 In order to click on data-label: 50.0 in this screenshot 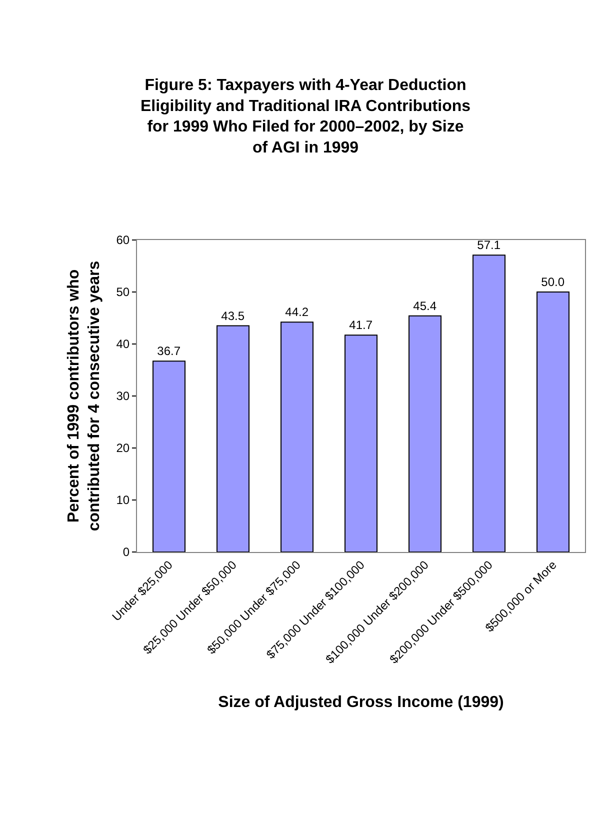, I will do `click(553, 282)`.